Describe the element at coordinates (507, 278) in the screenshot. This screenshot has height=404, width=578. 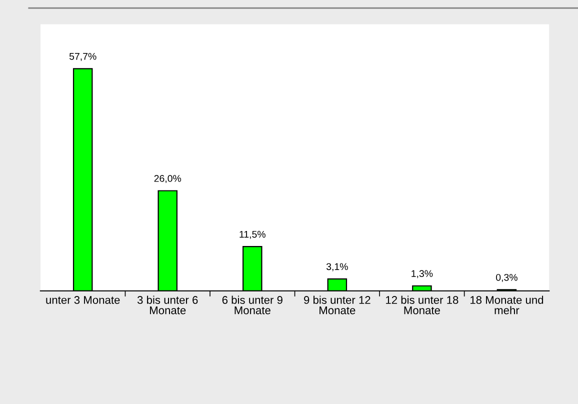
I see `data-label: 0,3%` at that location.